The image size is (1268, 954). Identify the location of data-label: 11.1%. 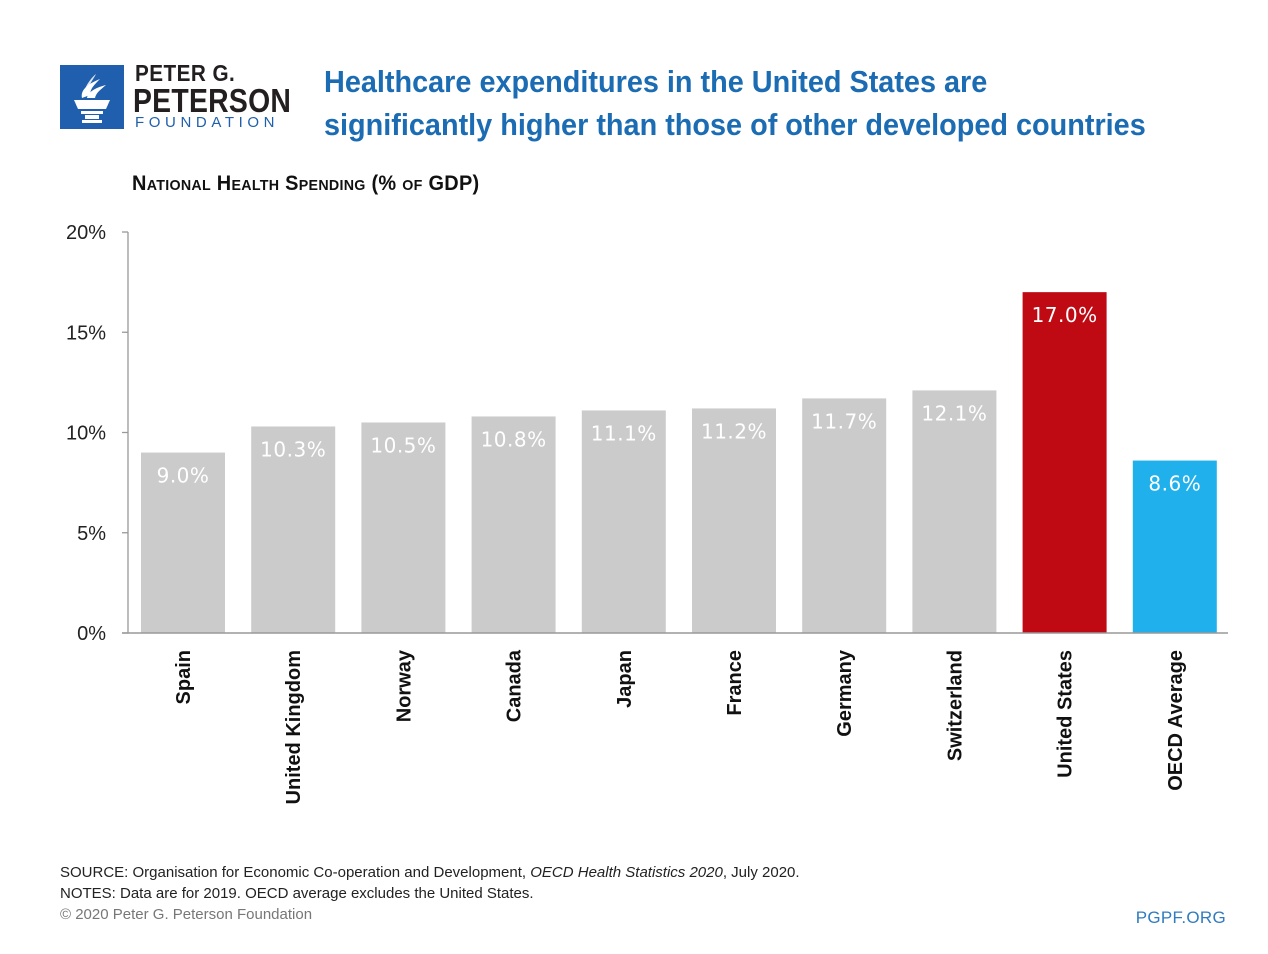
(624, 433).